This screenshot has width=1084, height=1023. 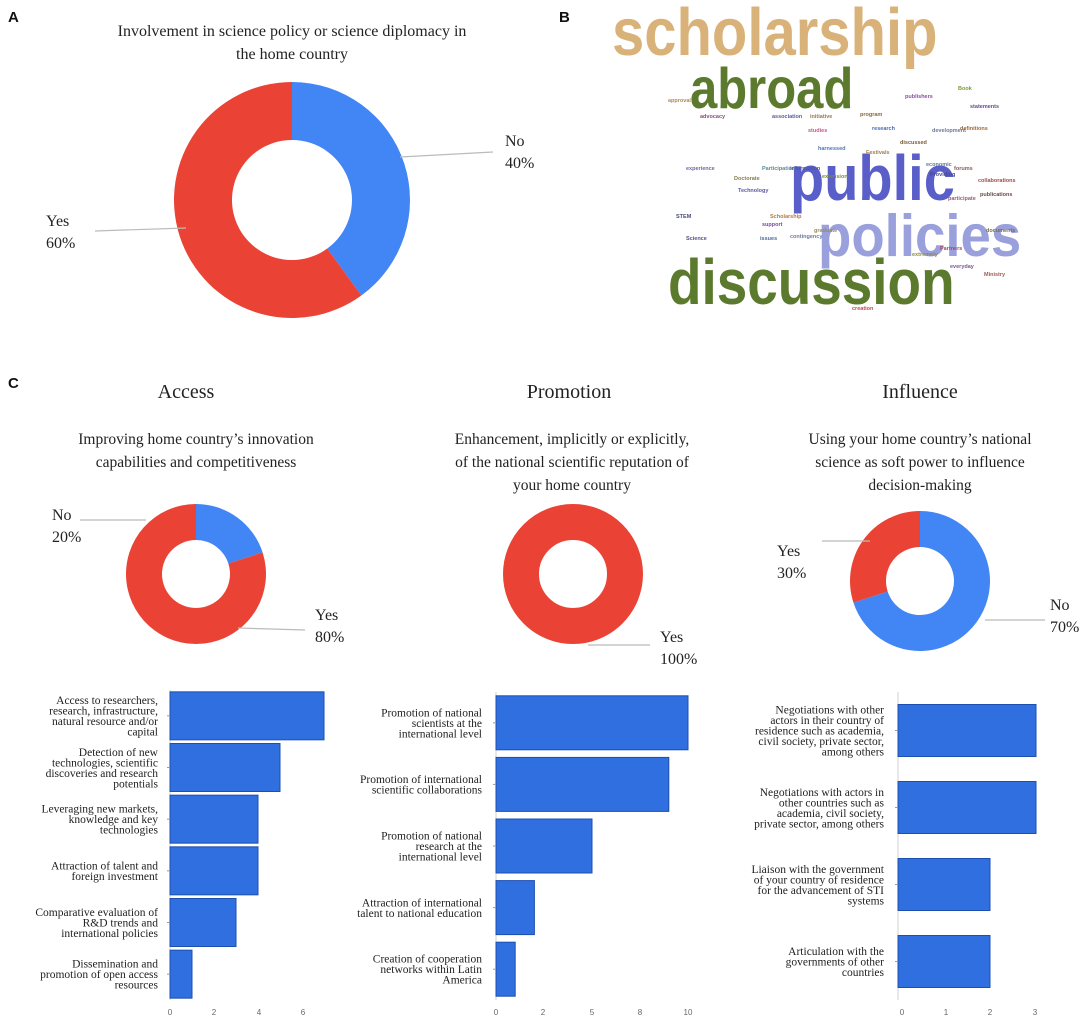 I want to click on bar-category-label: systems, so click(x=866, y=901).